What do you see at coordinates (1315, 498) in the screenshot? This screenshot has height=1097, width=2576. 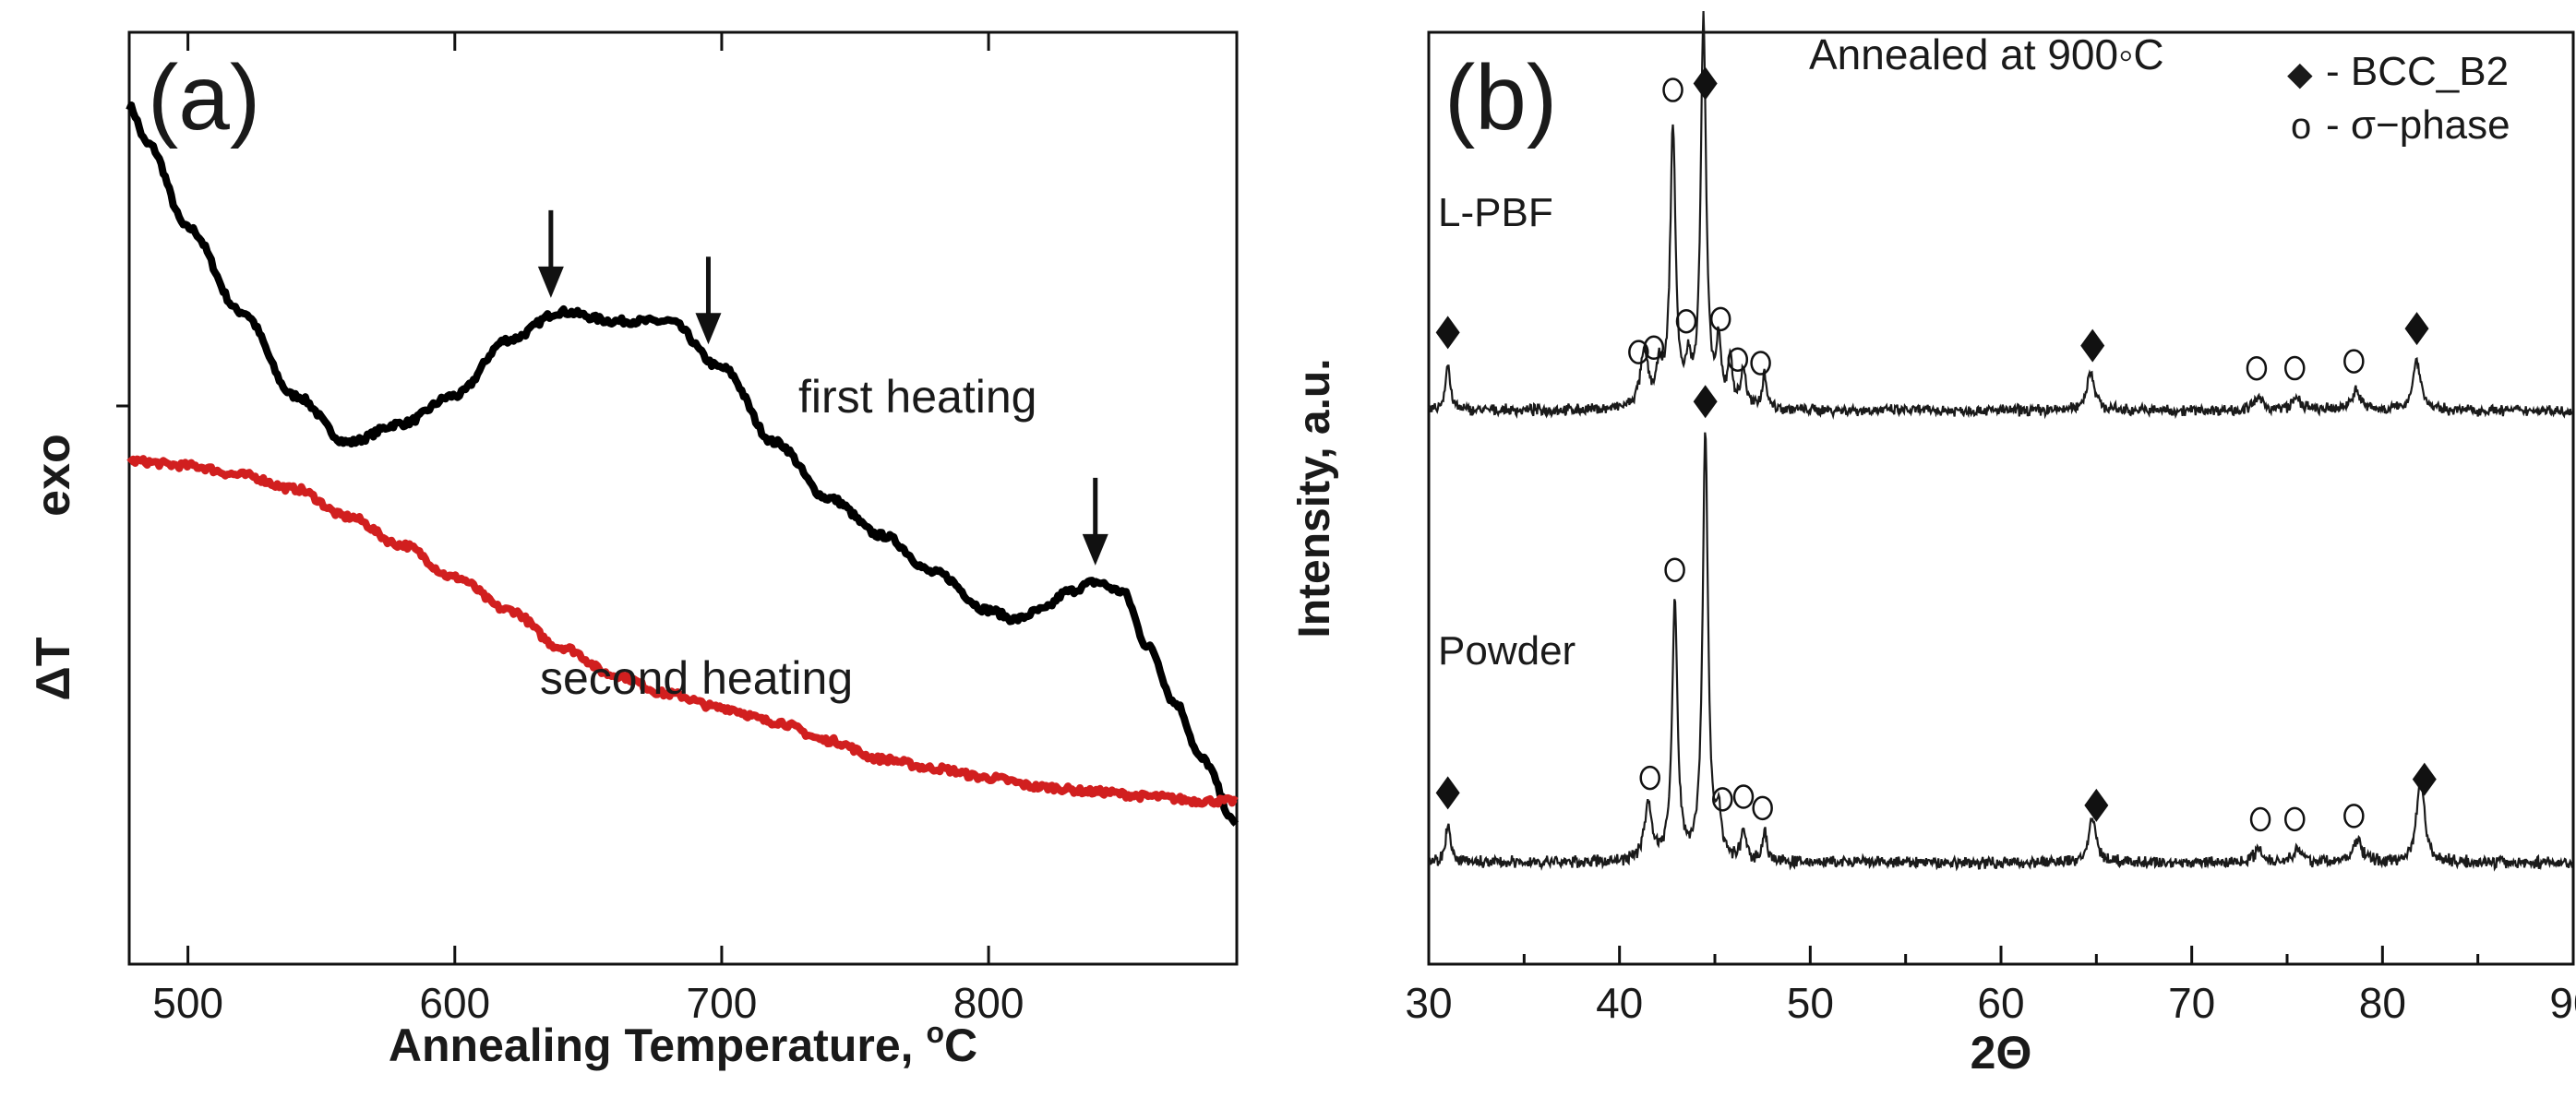 I see `panel-b-y-axis-label: Intensity, a.u.` at bounding box center [1315, 498].